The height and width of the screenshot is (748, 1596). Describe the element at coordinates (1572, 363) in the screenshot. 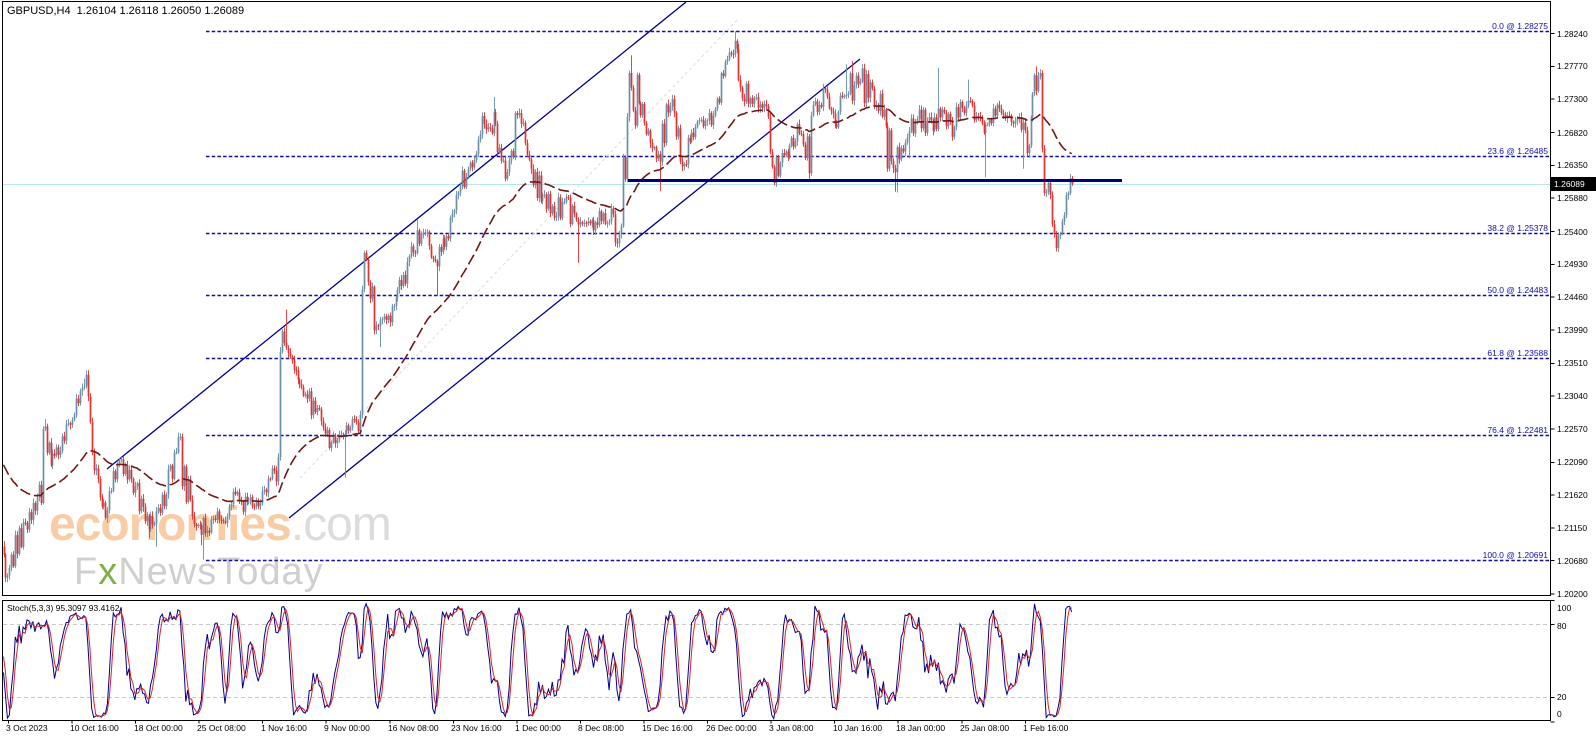

I see `svg-text: 1.23510` at that location.